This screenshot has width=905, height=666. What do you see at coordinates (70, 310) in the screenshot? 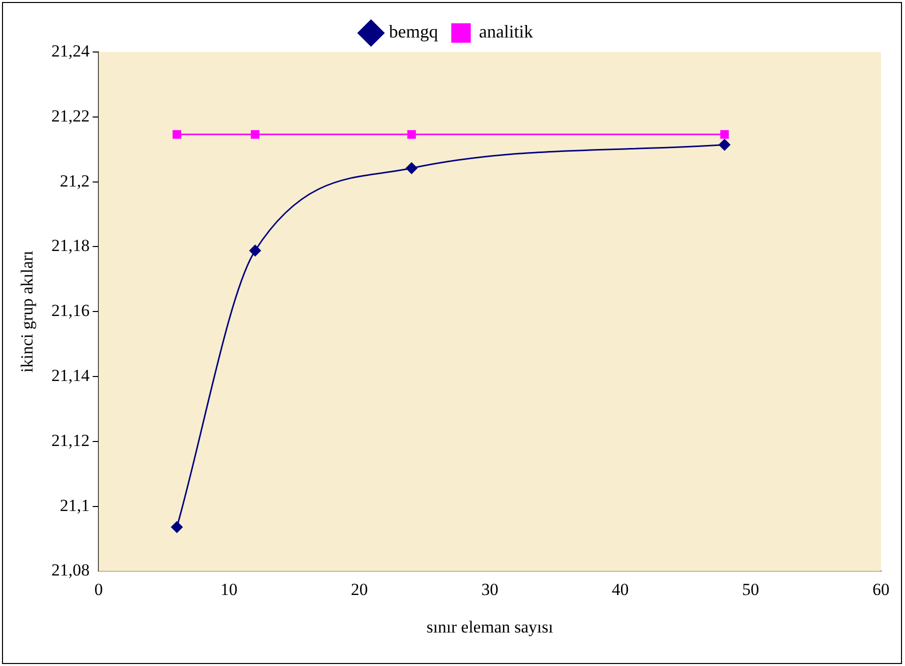
I see `y-tick-label: 21,16` at bounding box center [70, 310].